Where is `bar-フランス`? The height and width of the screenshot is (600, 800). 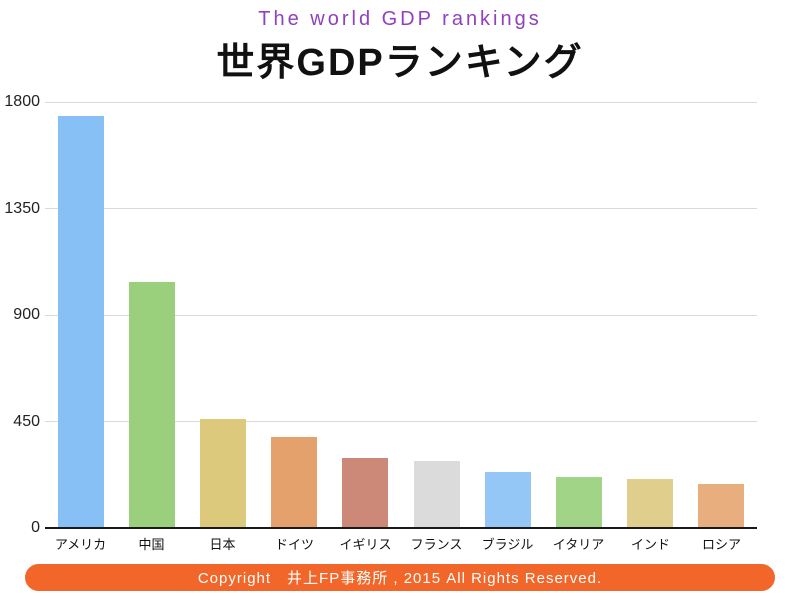 bar-フランス is located at coordinates (437, 494).